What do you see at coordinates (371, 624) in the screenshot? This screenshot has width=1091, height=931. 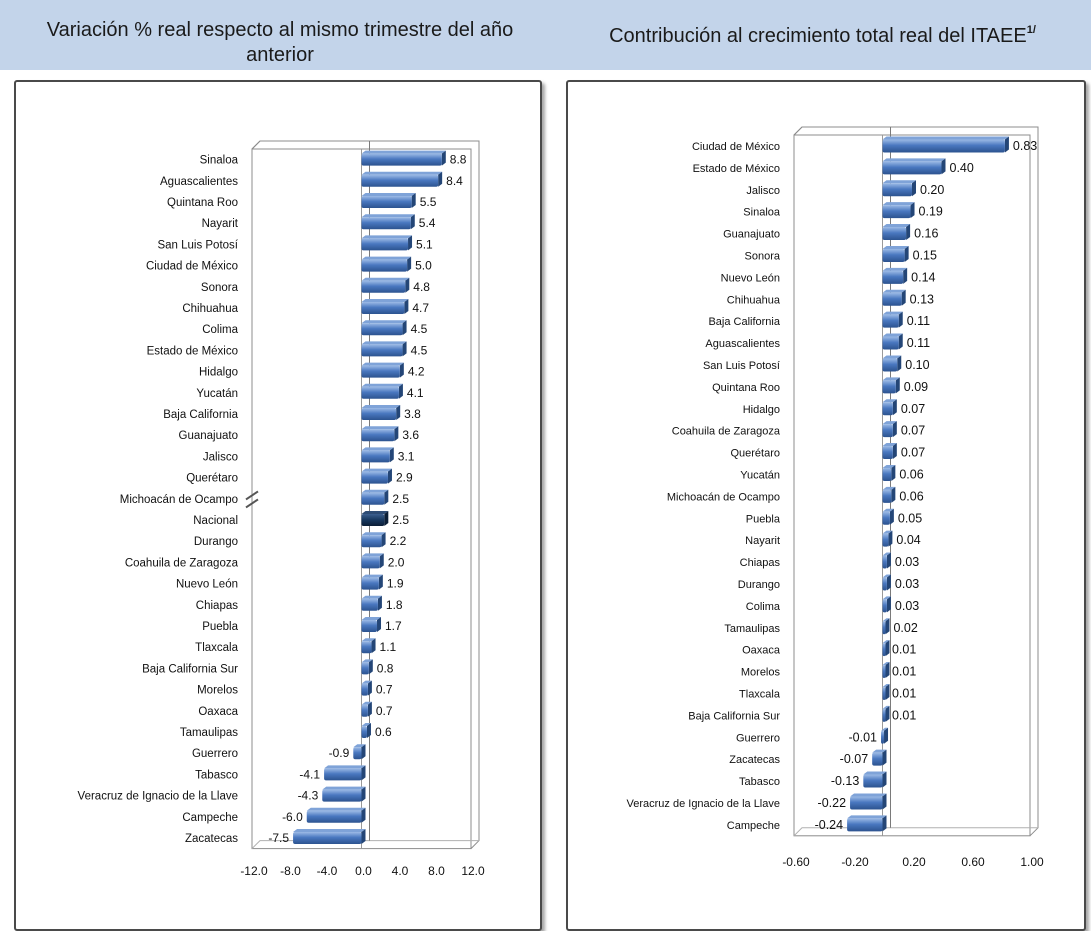 I see `bar-puebla` at bounding box center [371, 624].